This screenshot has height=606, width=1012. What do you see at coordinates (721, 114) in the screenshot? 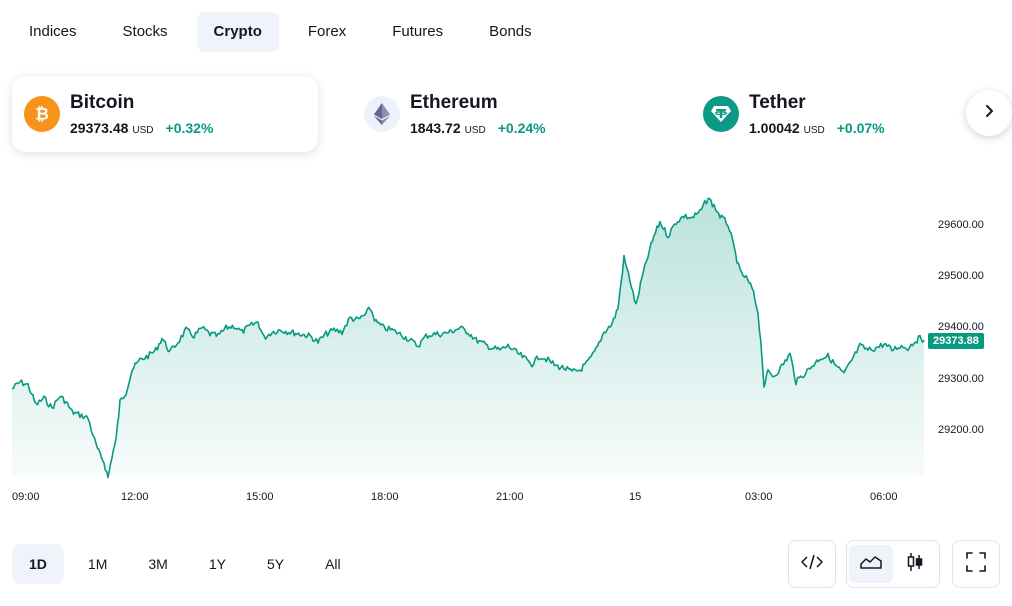
I see `tether-icon` at bounding box center [721, 114].